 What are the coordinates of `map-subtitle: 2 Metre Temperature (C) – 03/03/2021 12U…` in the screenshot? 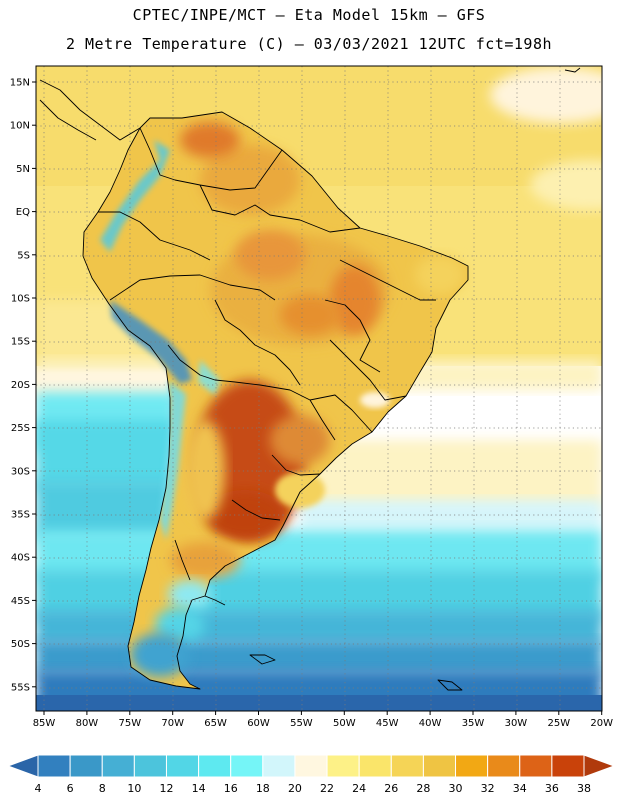 It's located at (309, 44).